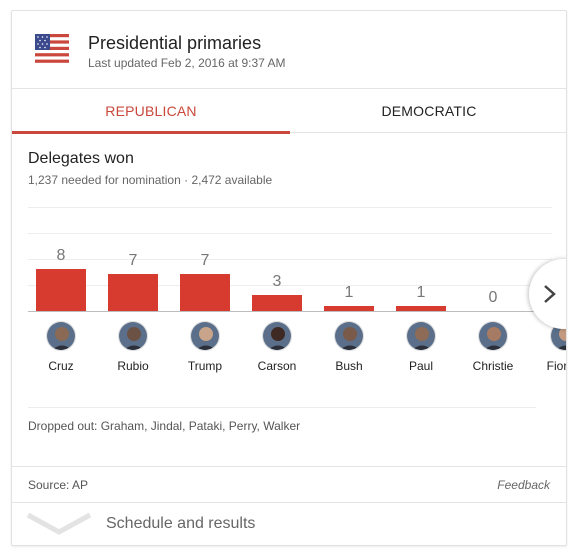 The image size is (578, 554). Describe the element at coordinates (349, 366) in the screenshot. I see `candidate-name: Bush` at that location.